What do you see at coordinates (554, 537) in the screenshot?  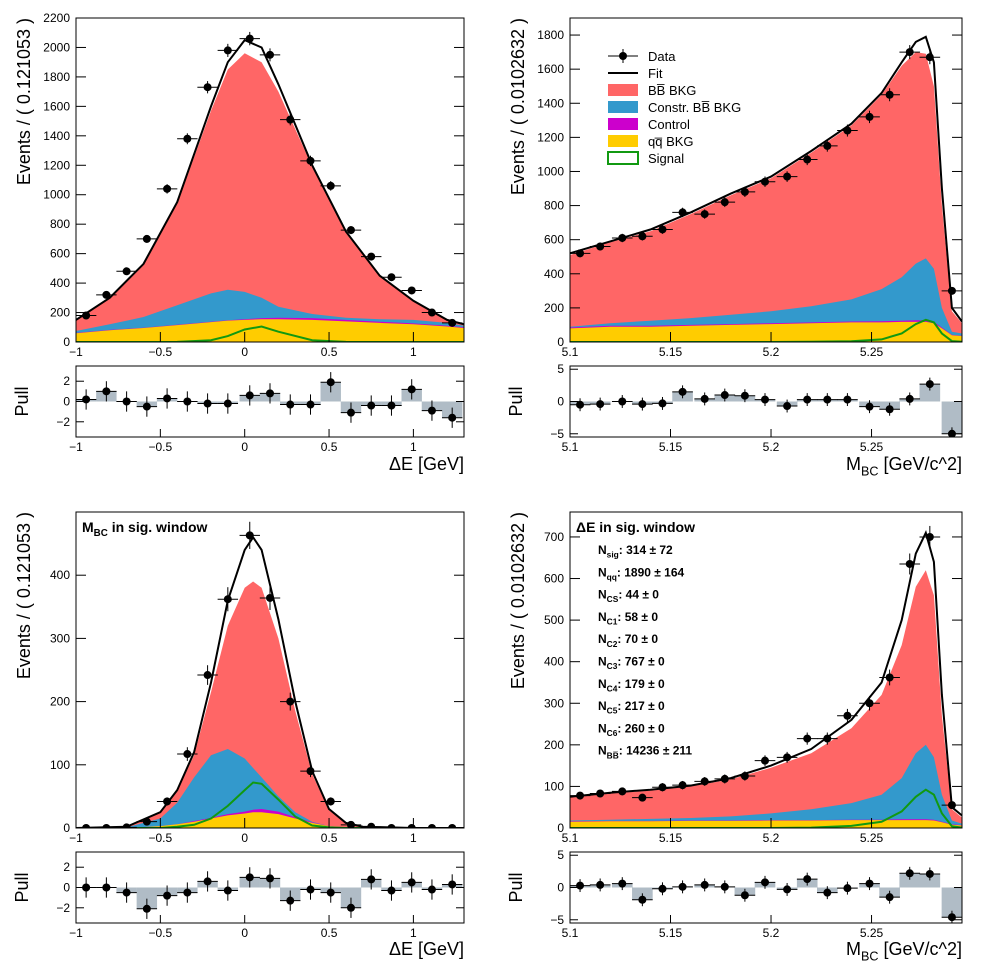 I see `y-tick-label: 700` at bounding box center [554, 537].